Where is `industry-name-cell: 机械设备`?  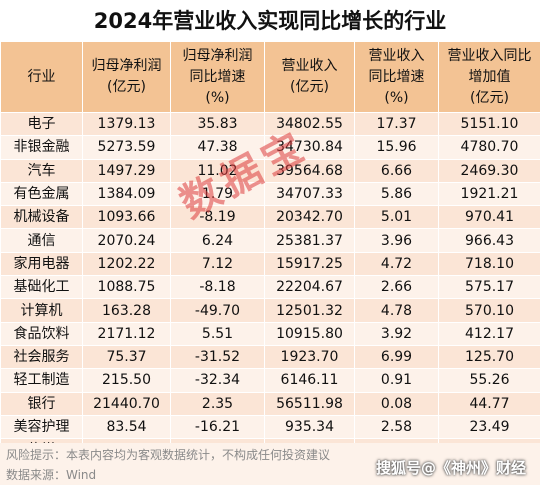 industry-name-cell: 机械设备 is located at coordinates (41, 217).